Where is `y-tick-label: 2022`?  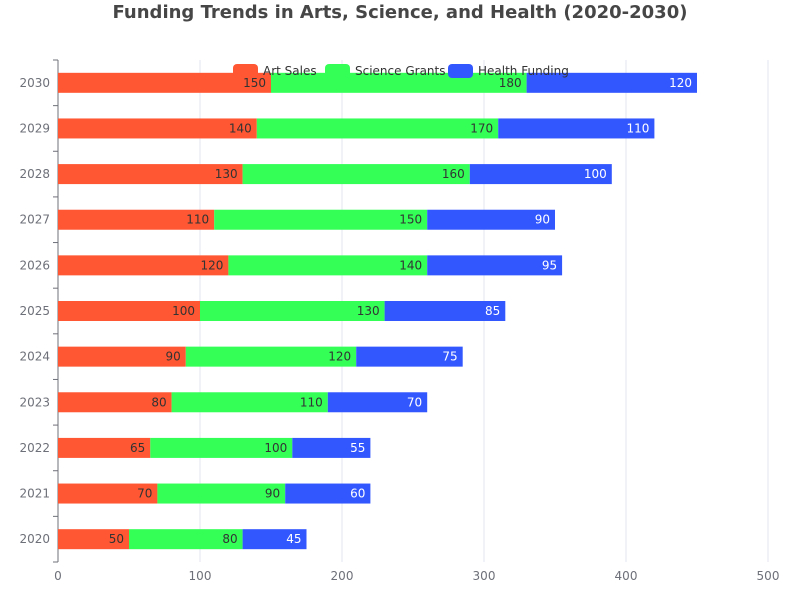
y-tick-label: 2022 is located at coordinates (34, 448).